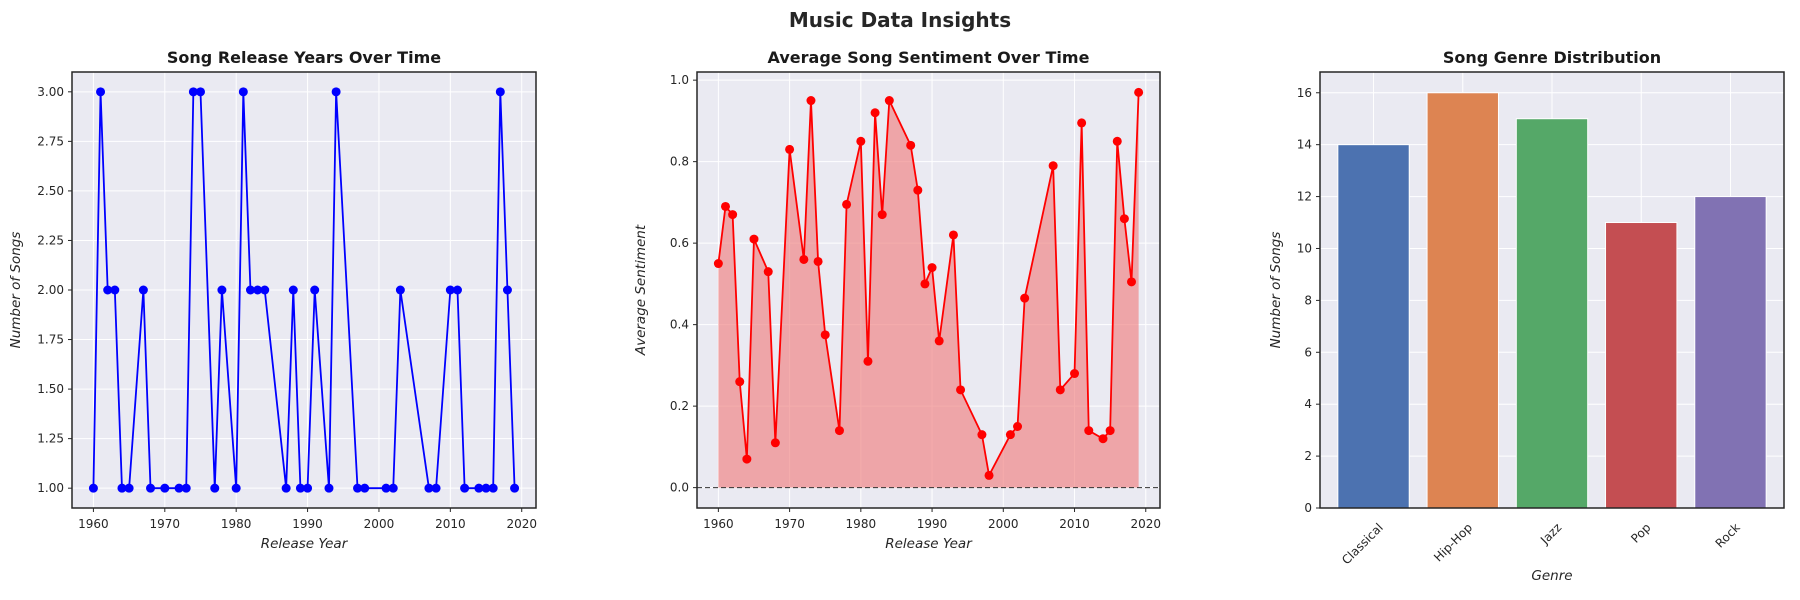  I want to click on y-tick-label: 6, so click(1308, 352).